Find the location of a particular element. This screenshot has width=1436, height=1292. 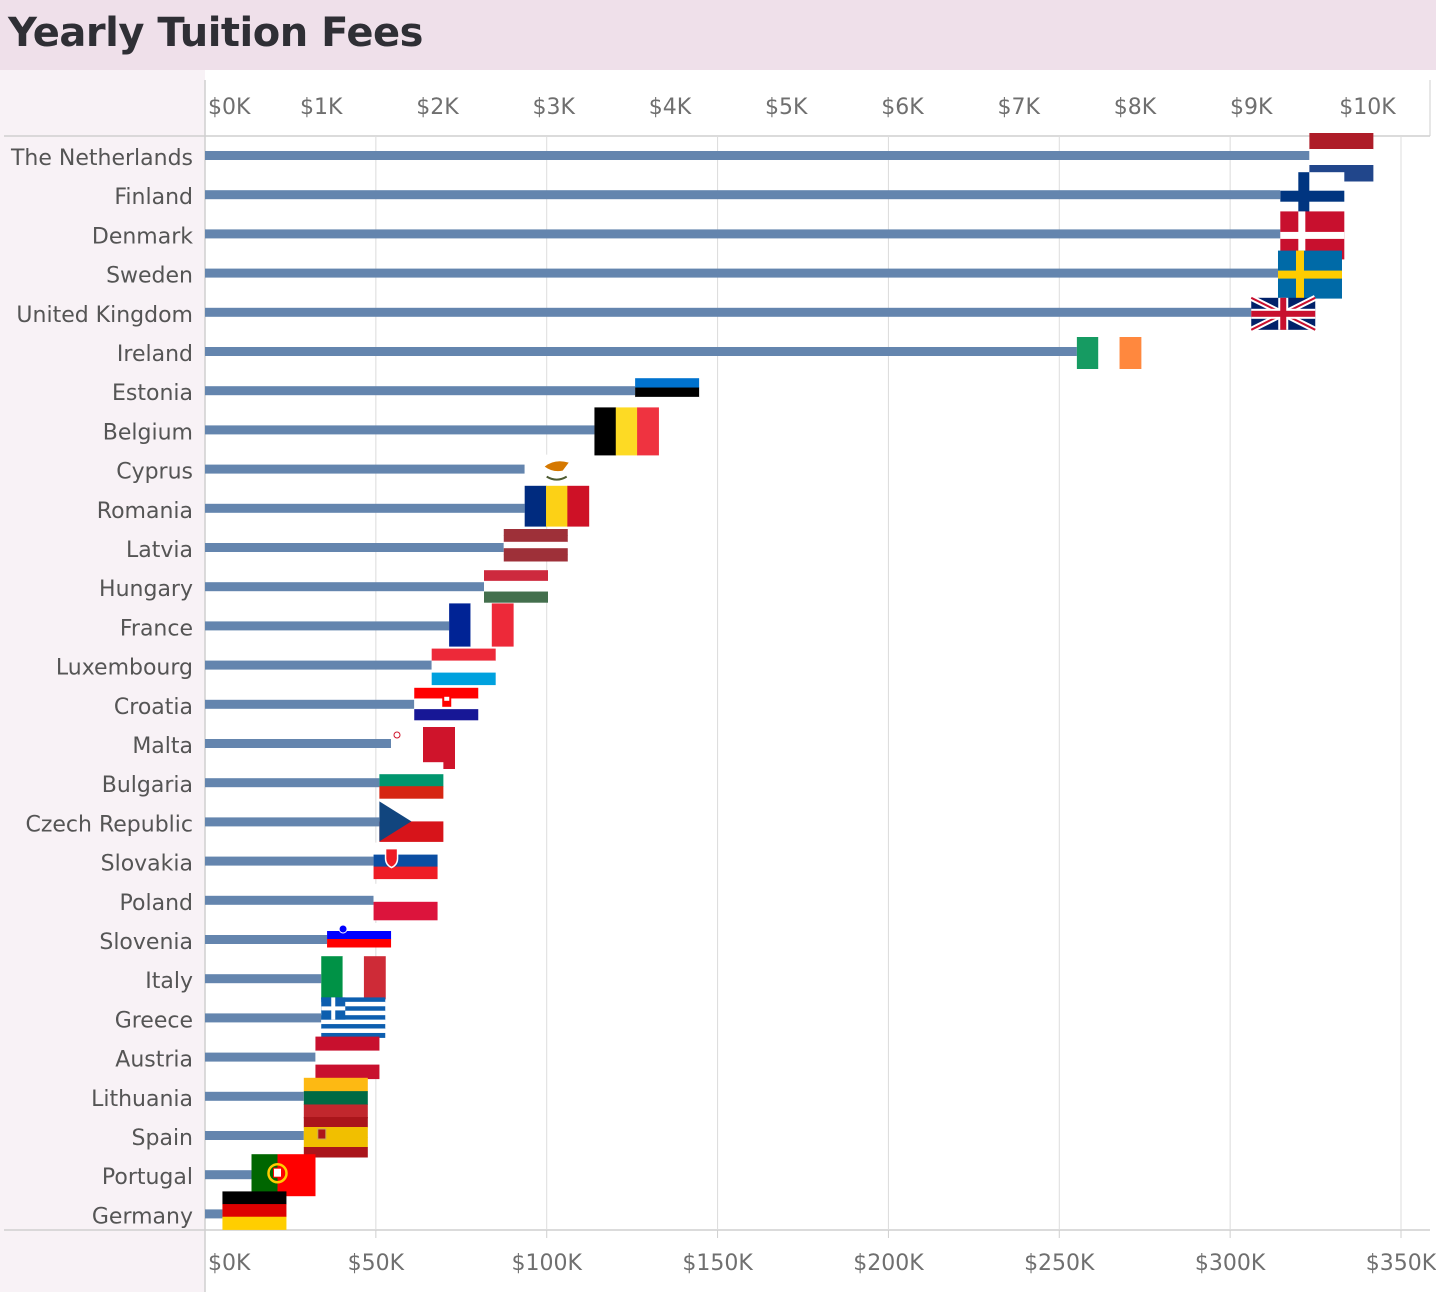

top-tick-label: $9K is located at coordinates (1251, 107).